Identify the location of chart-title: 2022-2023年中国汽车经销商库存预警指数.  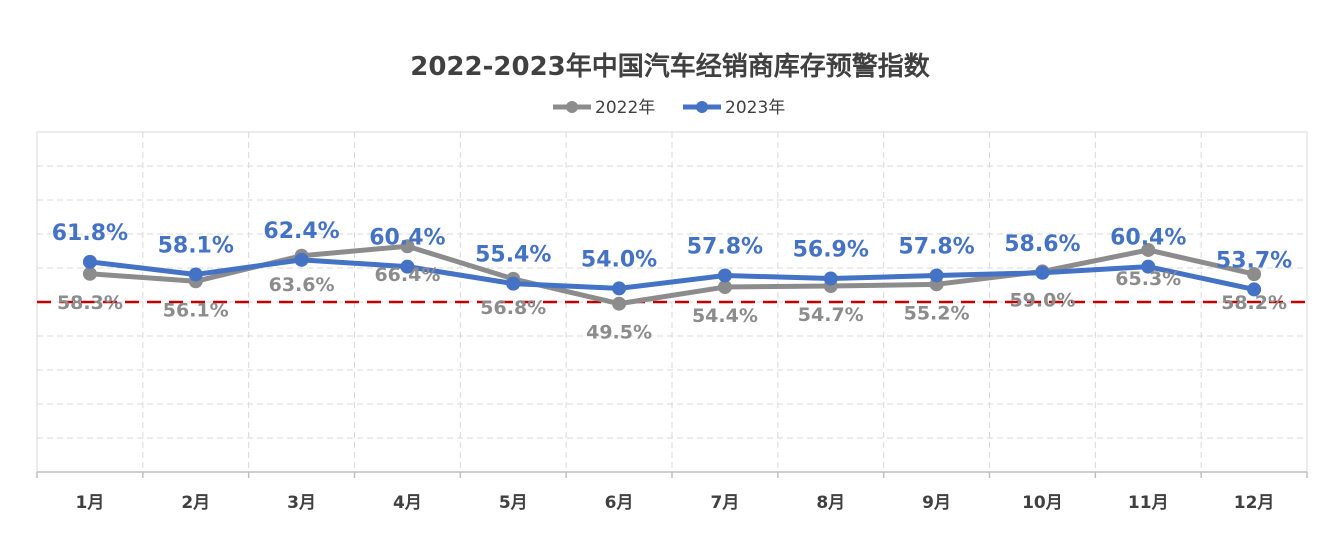
(670, 66).